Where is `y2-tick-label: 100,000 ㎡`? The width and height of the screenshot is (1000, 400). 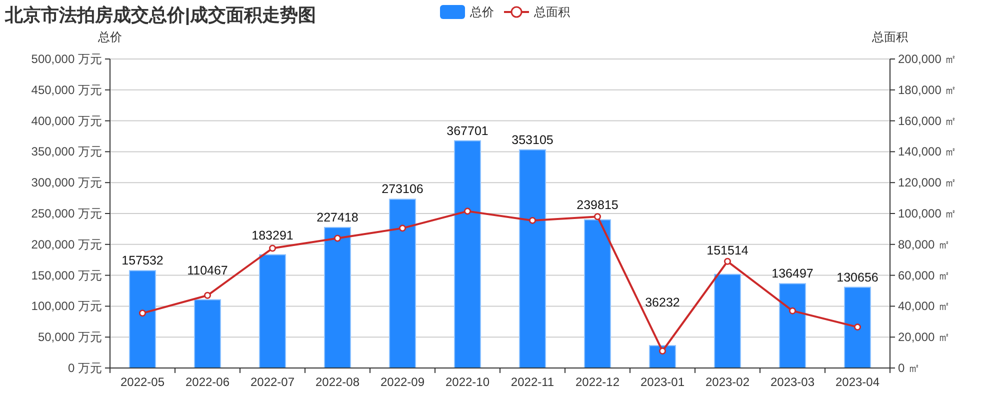 y2-tick-label: 100,000 ㎡ is located at coordinates (927, 213).